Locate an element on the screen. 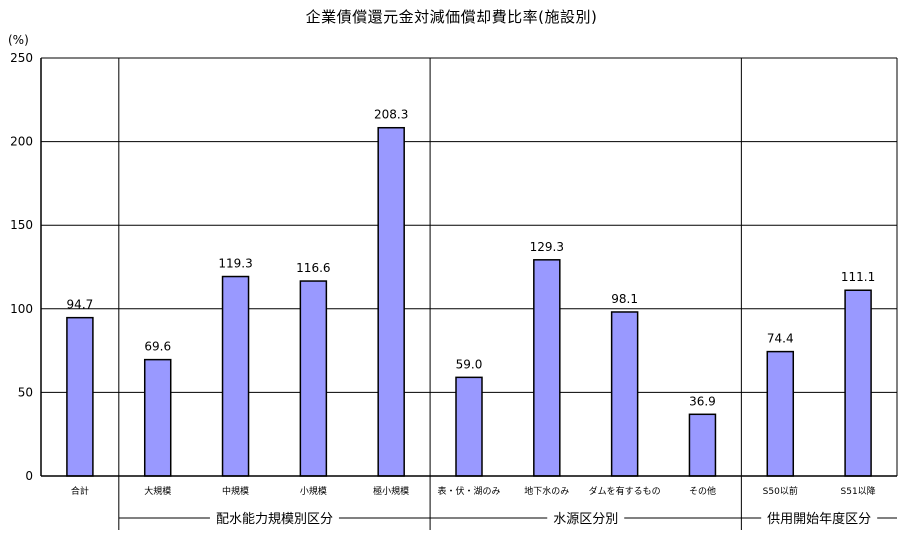 This screenshot has height=534, width=903. y-tick-label-150: 150 is located at coordinates (21, 225).